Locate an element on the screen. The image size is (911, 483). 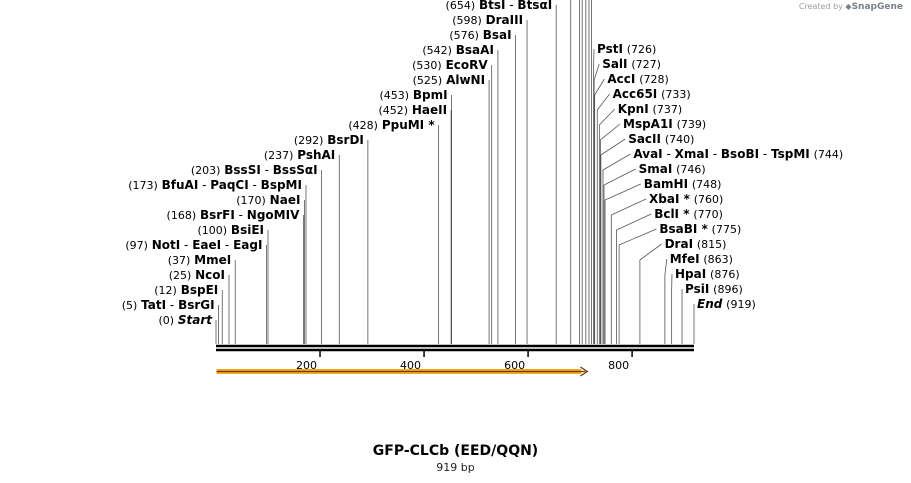
enzyme-name: NcoI is located at coordinates (210, 275).